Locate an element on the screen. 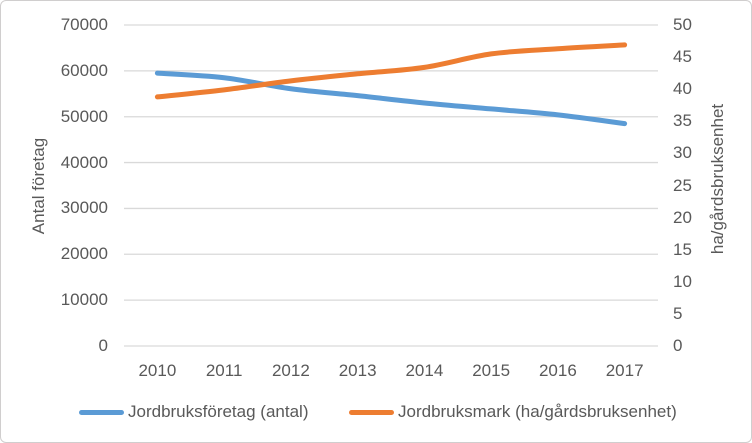 This screenshot has height=443, width=752. legend-label-jordbruksmark: Jordbruksmark (ha/gårdsbruksenhet) is located at coordinates (537, 411).